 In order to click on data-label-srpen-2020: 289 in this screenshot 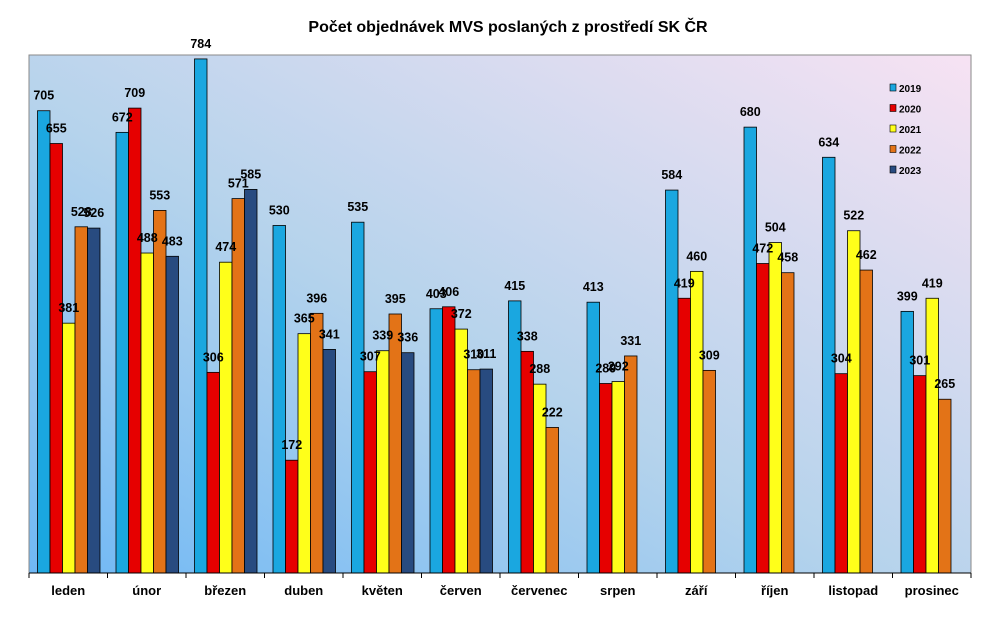, I will do `click(605, 369)`.